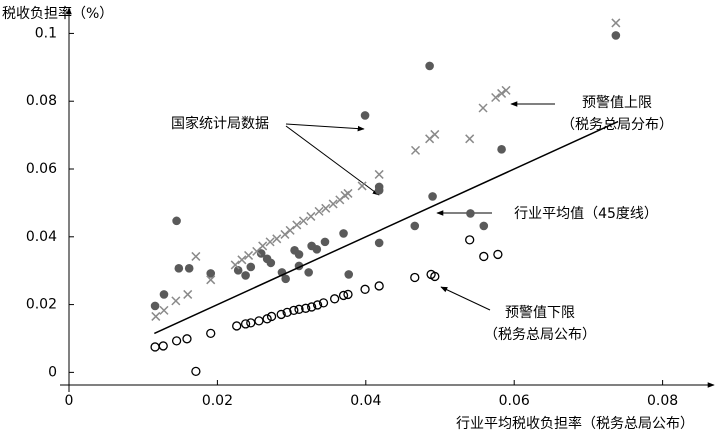 The width and height of the screenshot is (719, 435). What do you see at coordinates (220, 123) in the screenshot?
I see `annotation: 国家统计局数据` at bounding box center [220, 123].